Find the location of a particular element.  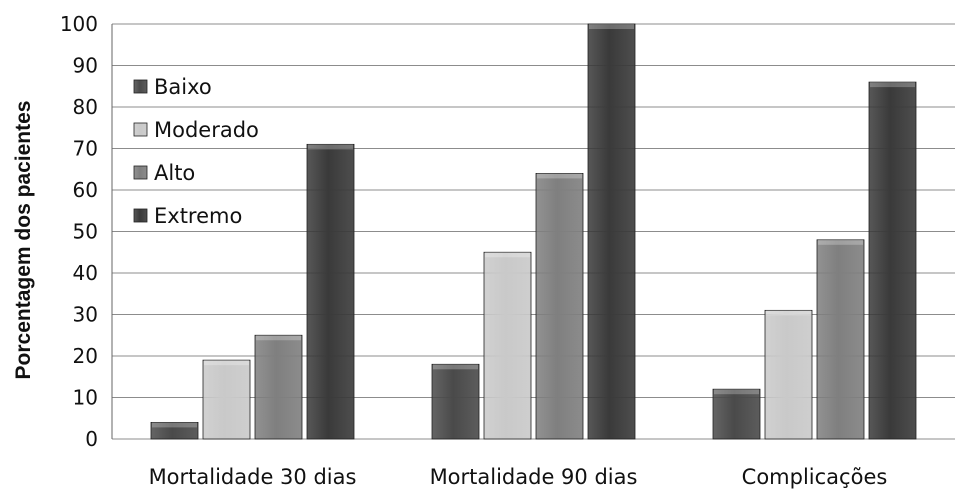

y-tick-label: 30 is located at coordinates (85, 315).